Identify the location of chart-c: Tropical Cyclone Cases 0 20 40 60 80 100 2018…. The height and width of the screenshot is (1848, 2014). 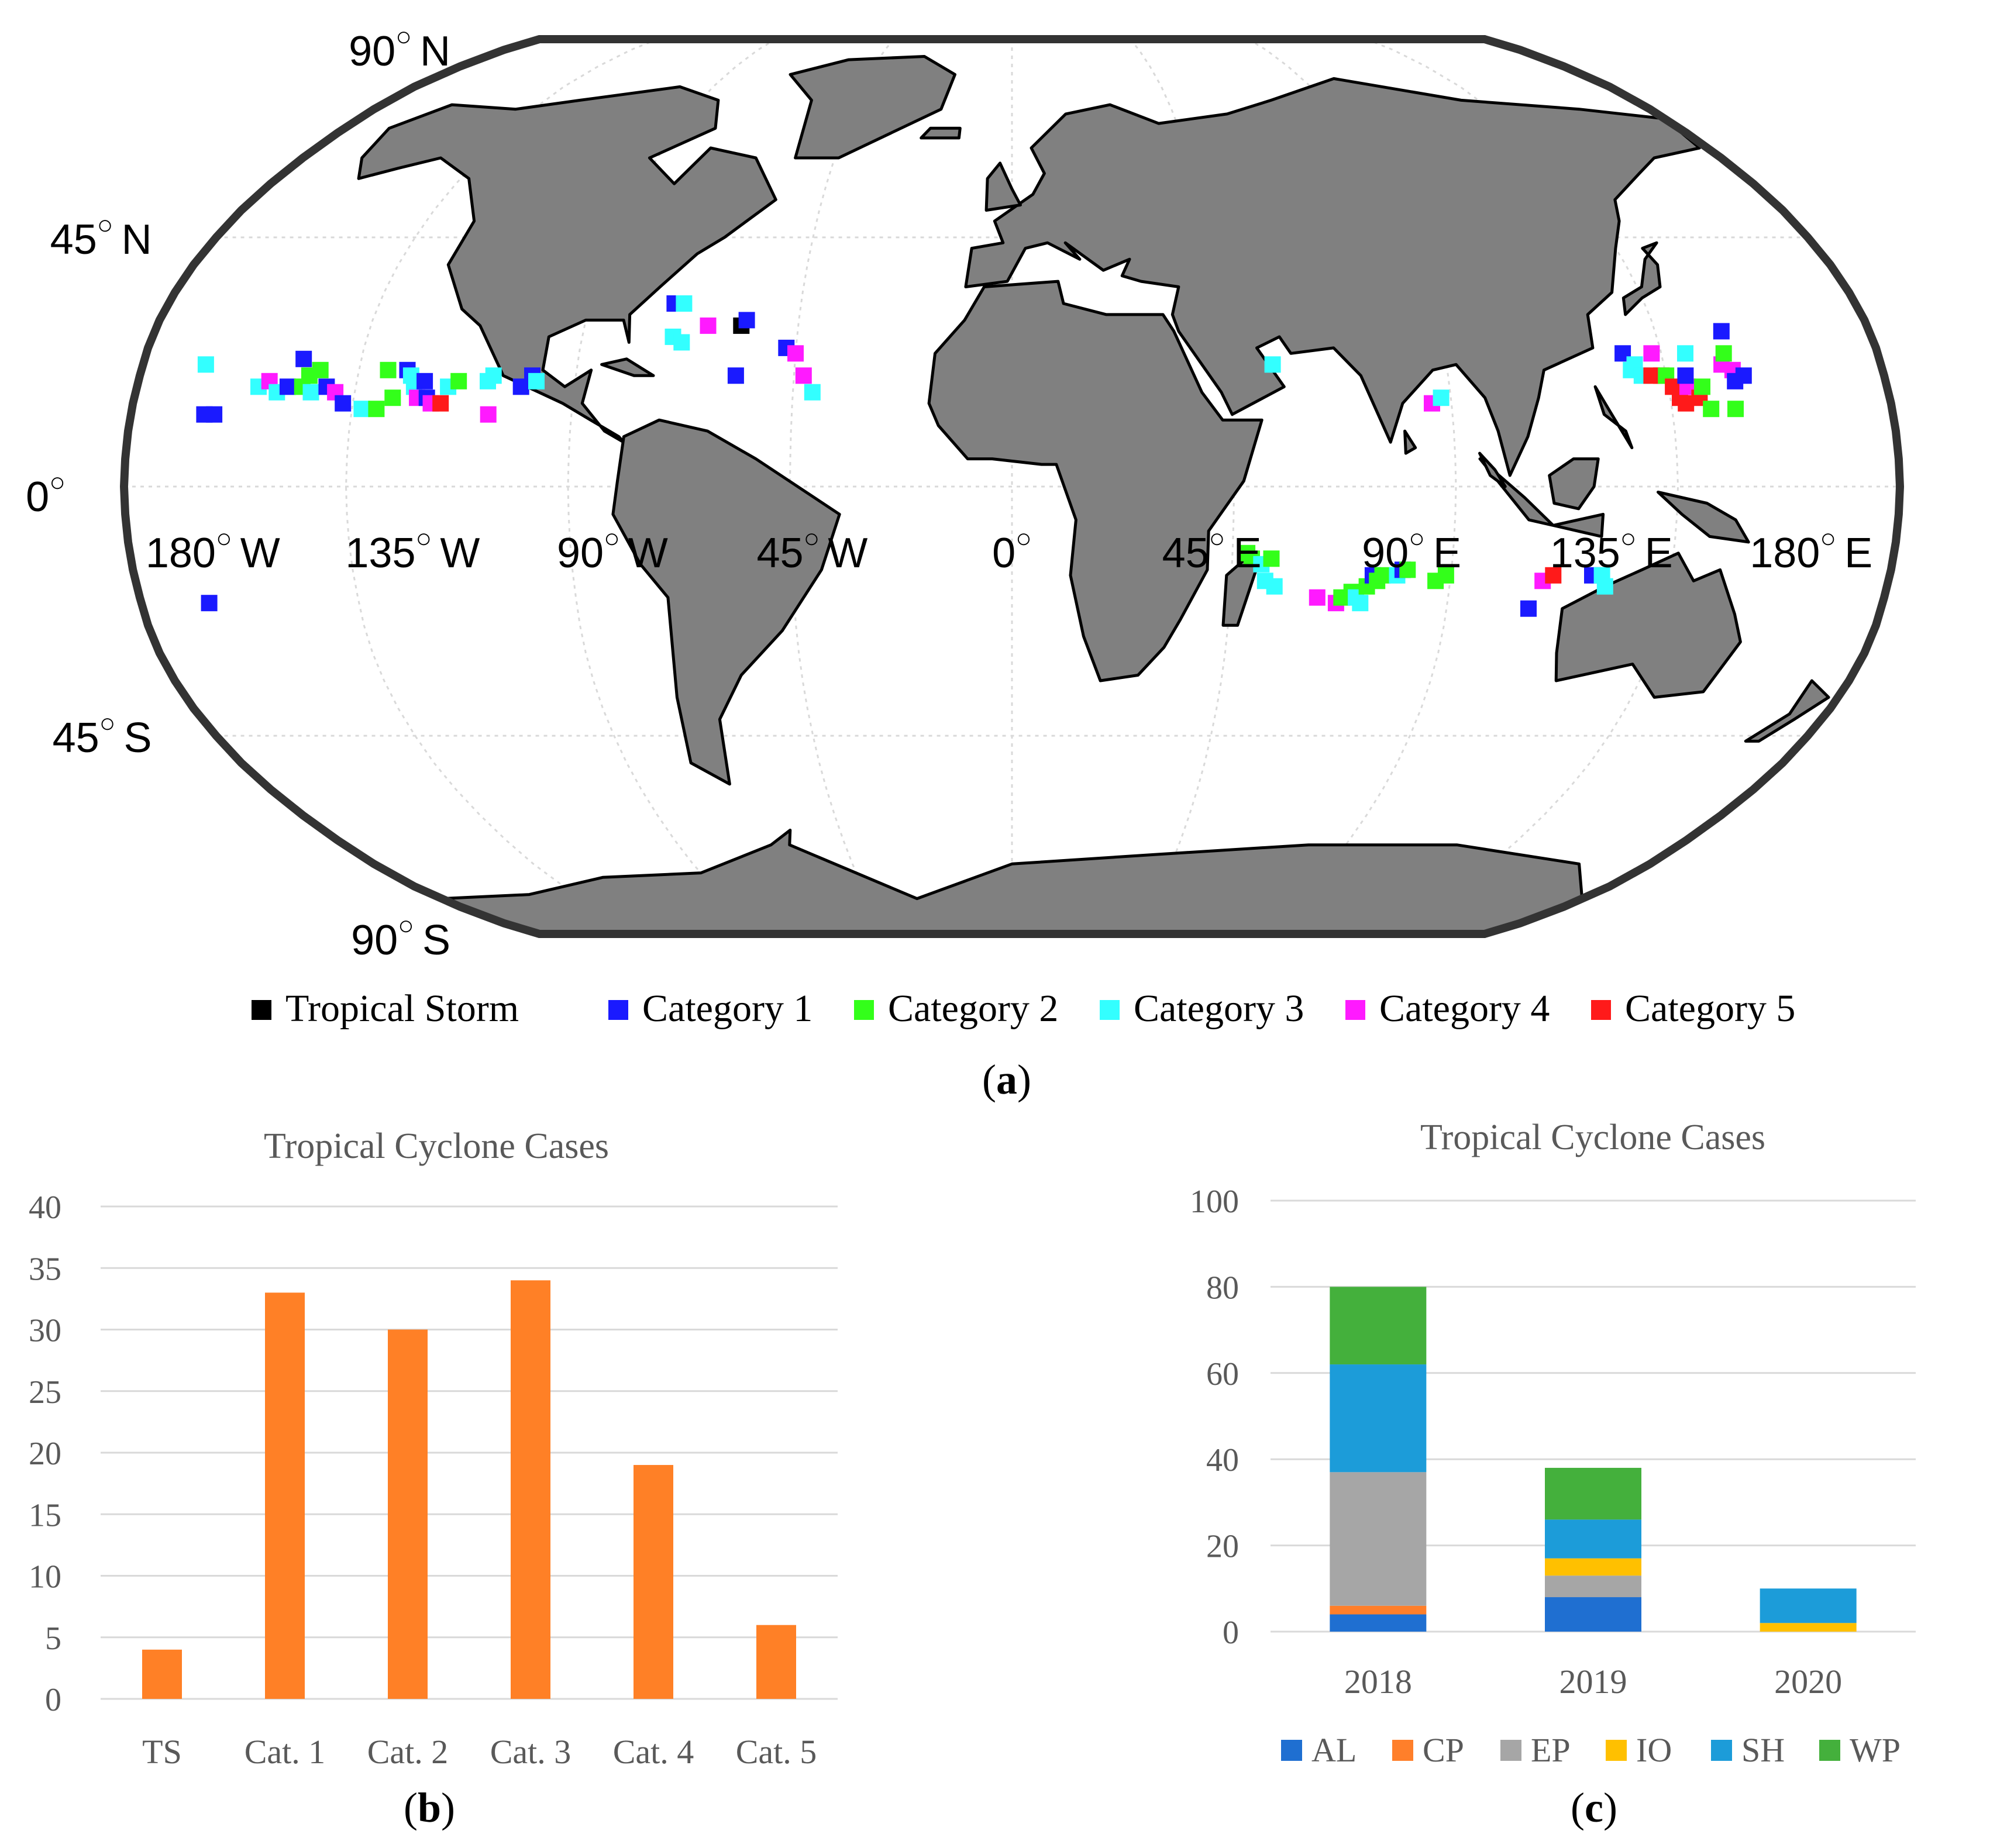
(1553, 1443).